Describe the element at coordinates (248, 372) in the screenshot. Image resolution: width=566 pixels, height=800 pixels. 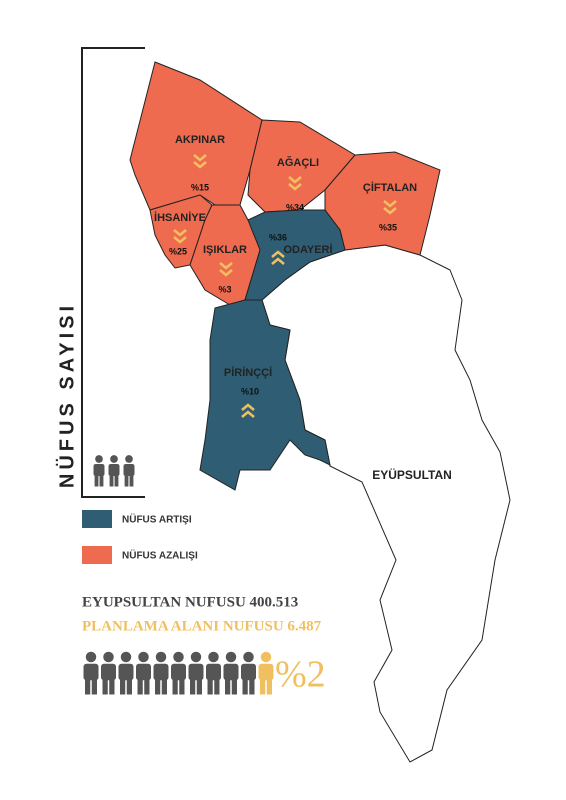
I see `region-name: PİRİNÇÇİ` at that location.